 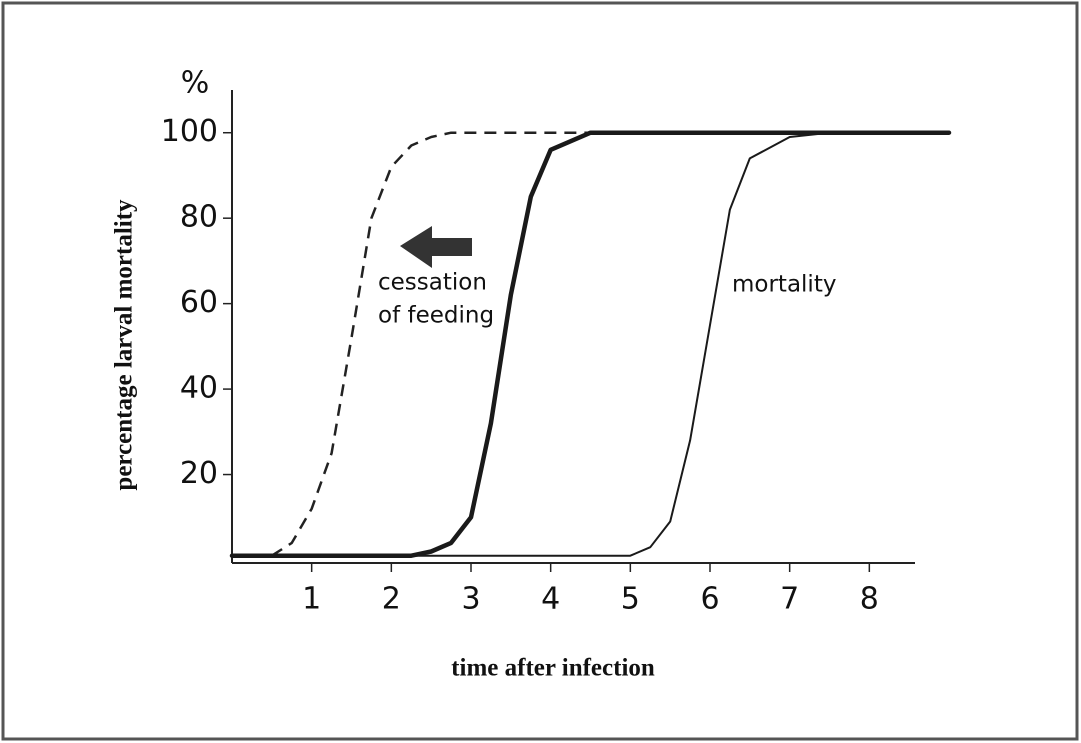 I want to click on annotation: of feeding, so click(x=436, y=316).